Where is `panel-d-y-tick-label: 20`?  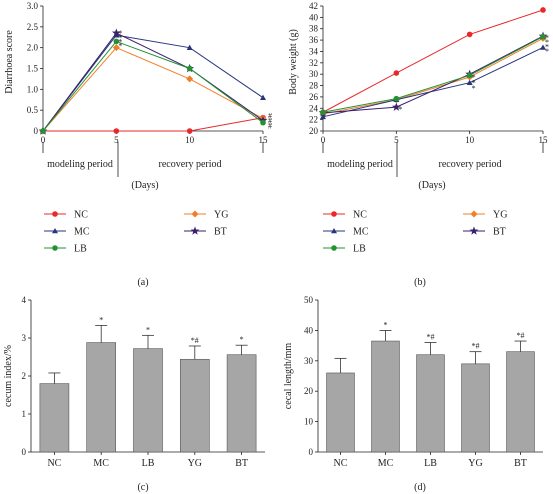 panel-d-y-tick-label: 20 is located at coordinates (309, 391).